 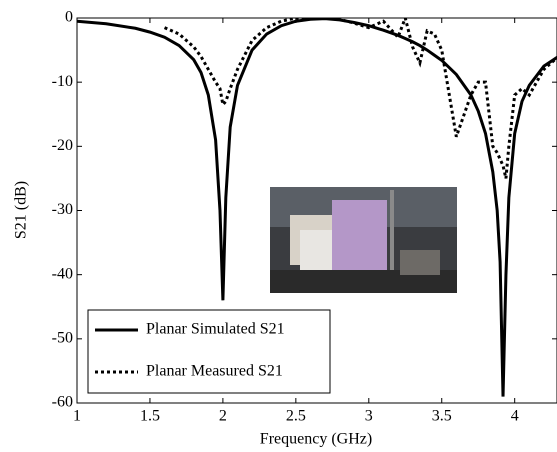 What do you see at coordinates (316, 439) in the screenshot?
I see `x-axis-label: Frequency (GHz)` at bounding box center [316, 439].